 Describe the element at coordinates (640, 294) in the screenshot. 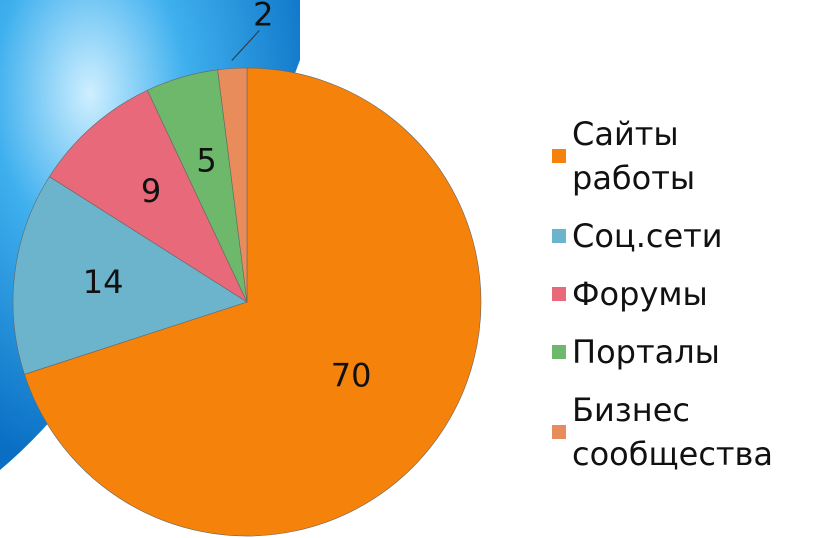

I see `legend-label: Форумы` at that location.